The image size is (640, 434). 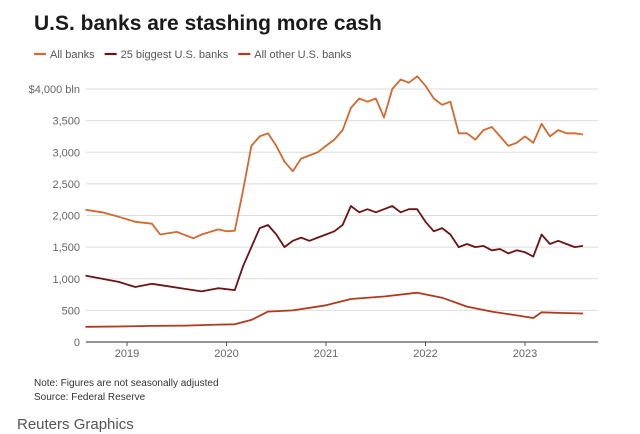 I want to click on y-tick-label: 1,500, so click(x=66, y=248).